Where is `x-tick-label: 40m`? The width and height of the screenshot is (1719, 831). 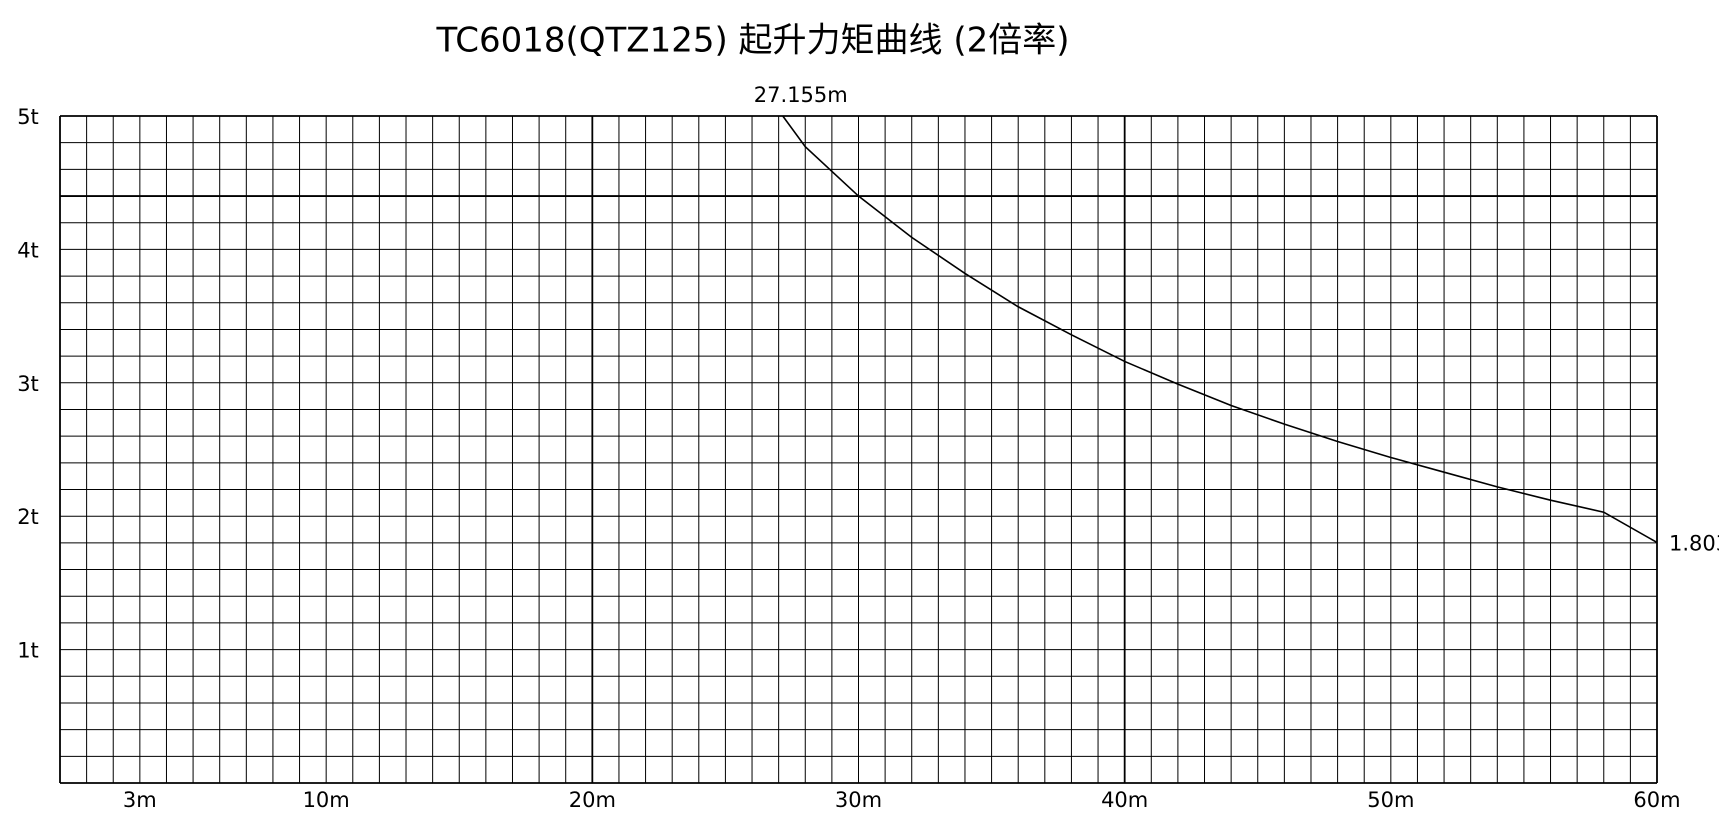 x-tick-label: 40m is located at coordinates (1124, 800).